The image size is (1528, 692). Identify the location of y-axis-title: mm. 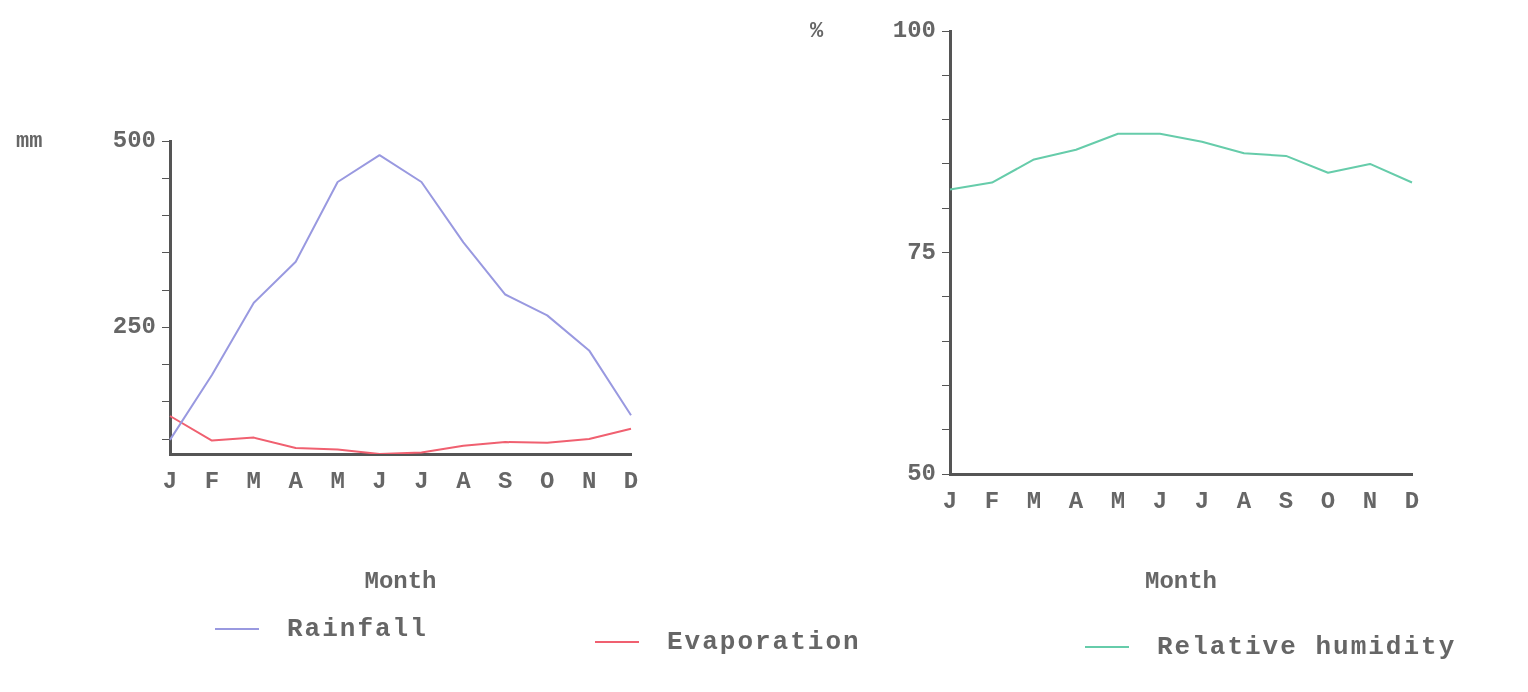
(29, 141).